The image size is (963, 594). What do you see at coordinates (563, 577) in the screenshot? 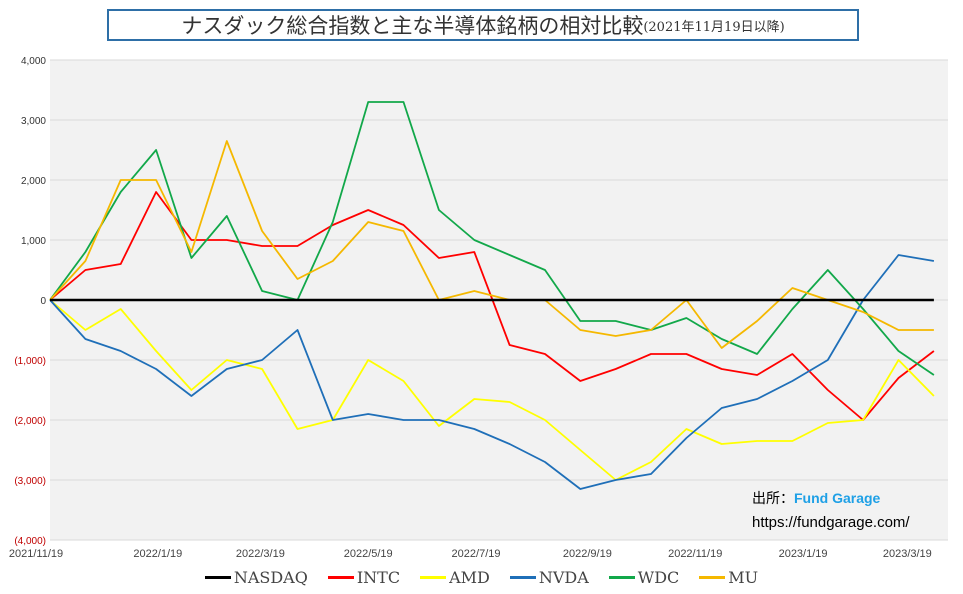
I see `legend-label: NVDA` at bounding box center [563, 577].